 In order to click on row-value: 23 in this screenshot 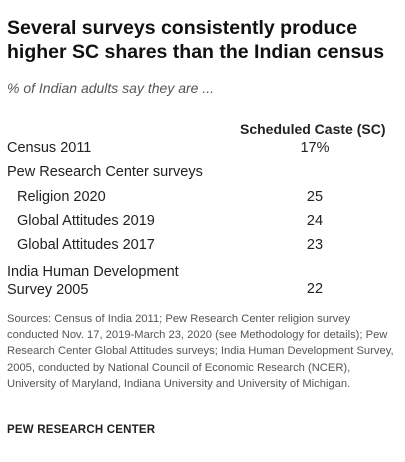, I will do `click(315, 245)`.